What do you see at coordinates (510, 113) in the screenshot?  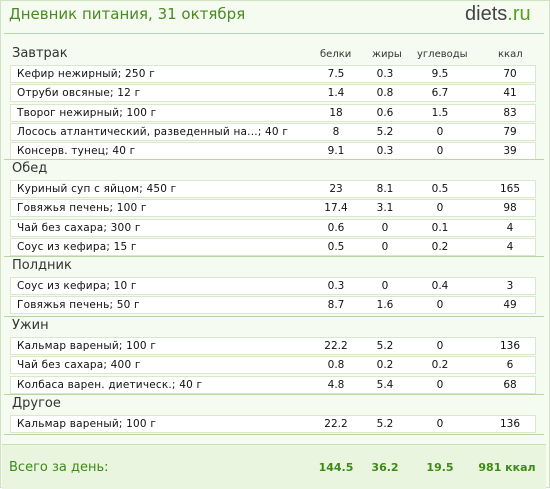 I see `value-kcal: 83` at bounding box center [510, 113].